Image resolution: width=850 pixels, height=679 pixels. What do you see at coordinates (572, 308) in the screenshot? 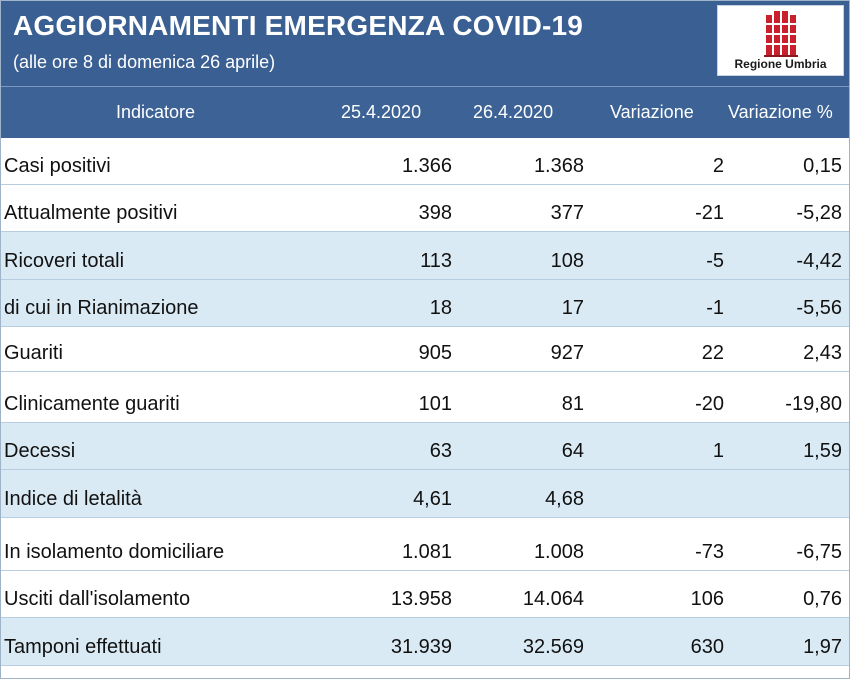
I see `value-26-4: 17` at bounding box center [572, 308].